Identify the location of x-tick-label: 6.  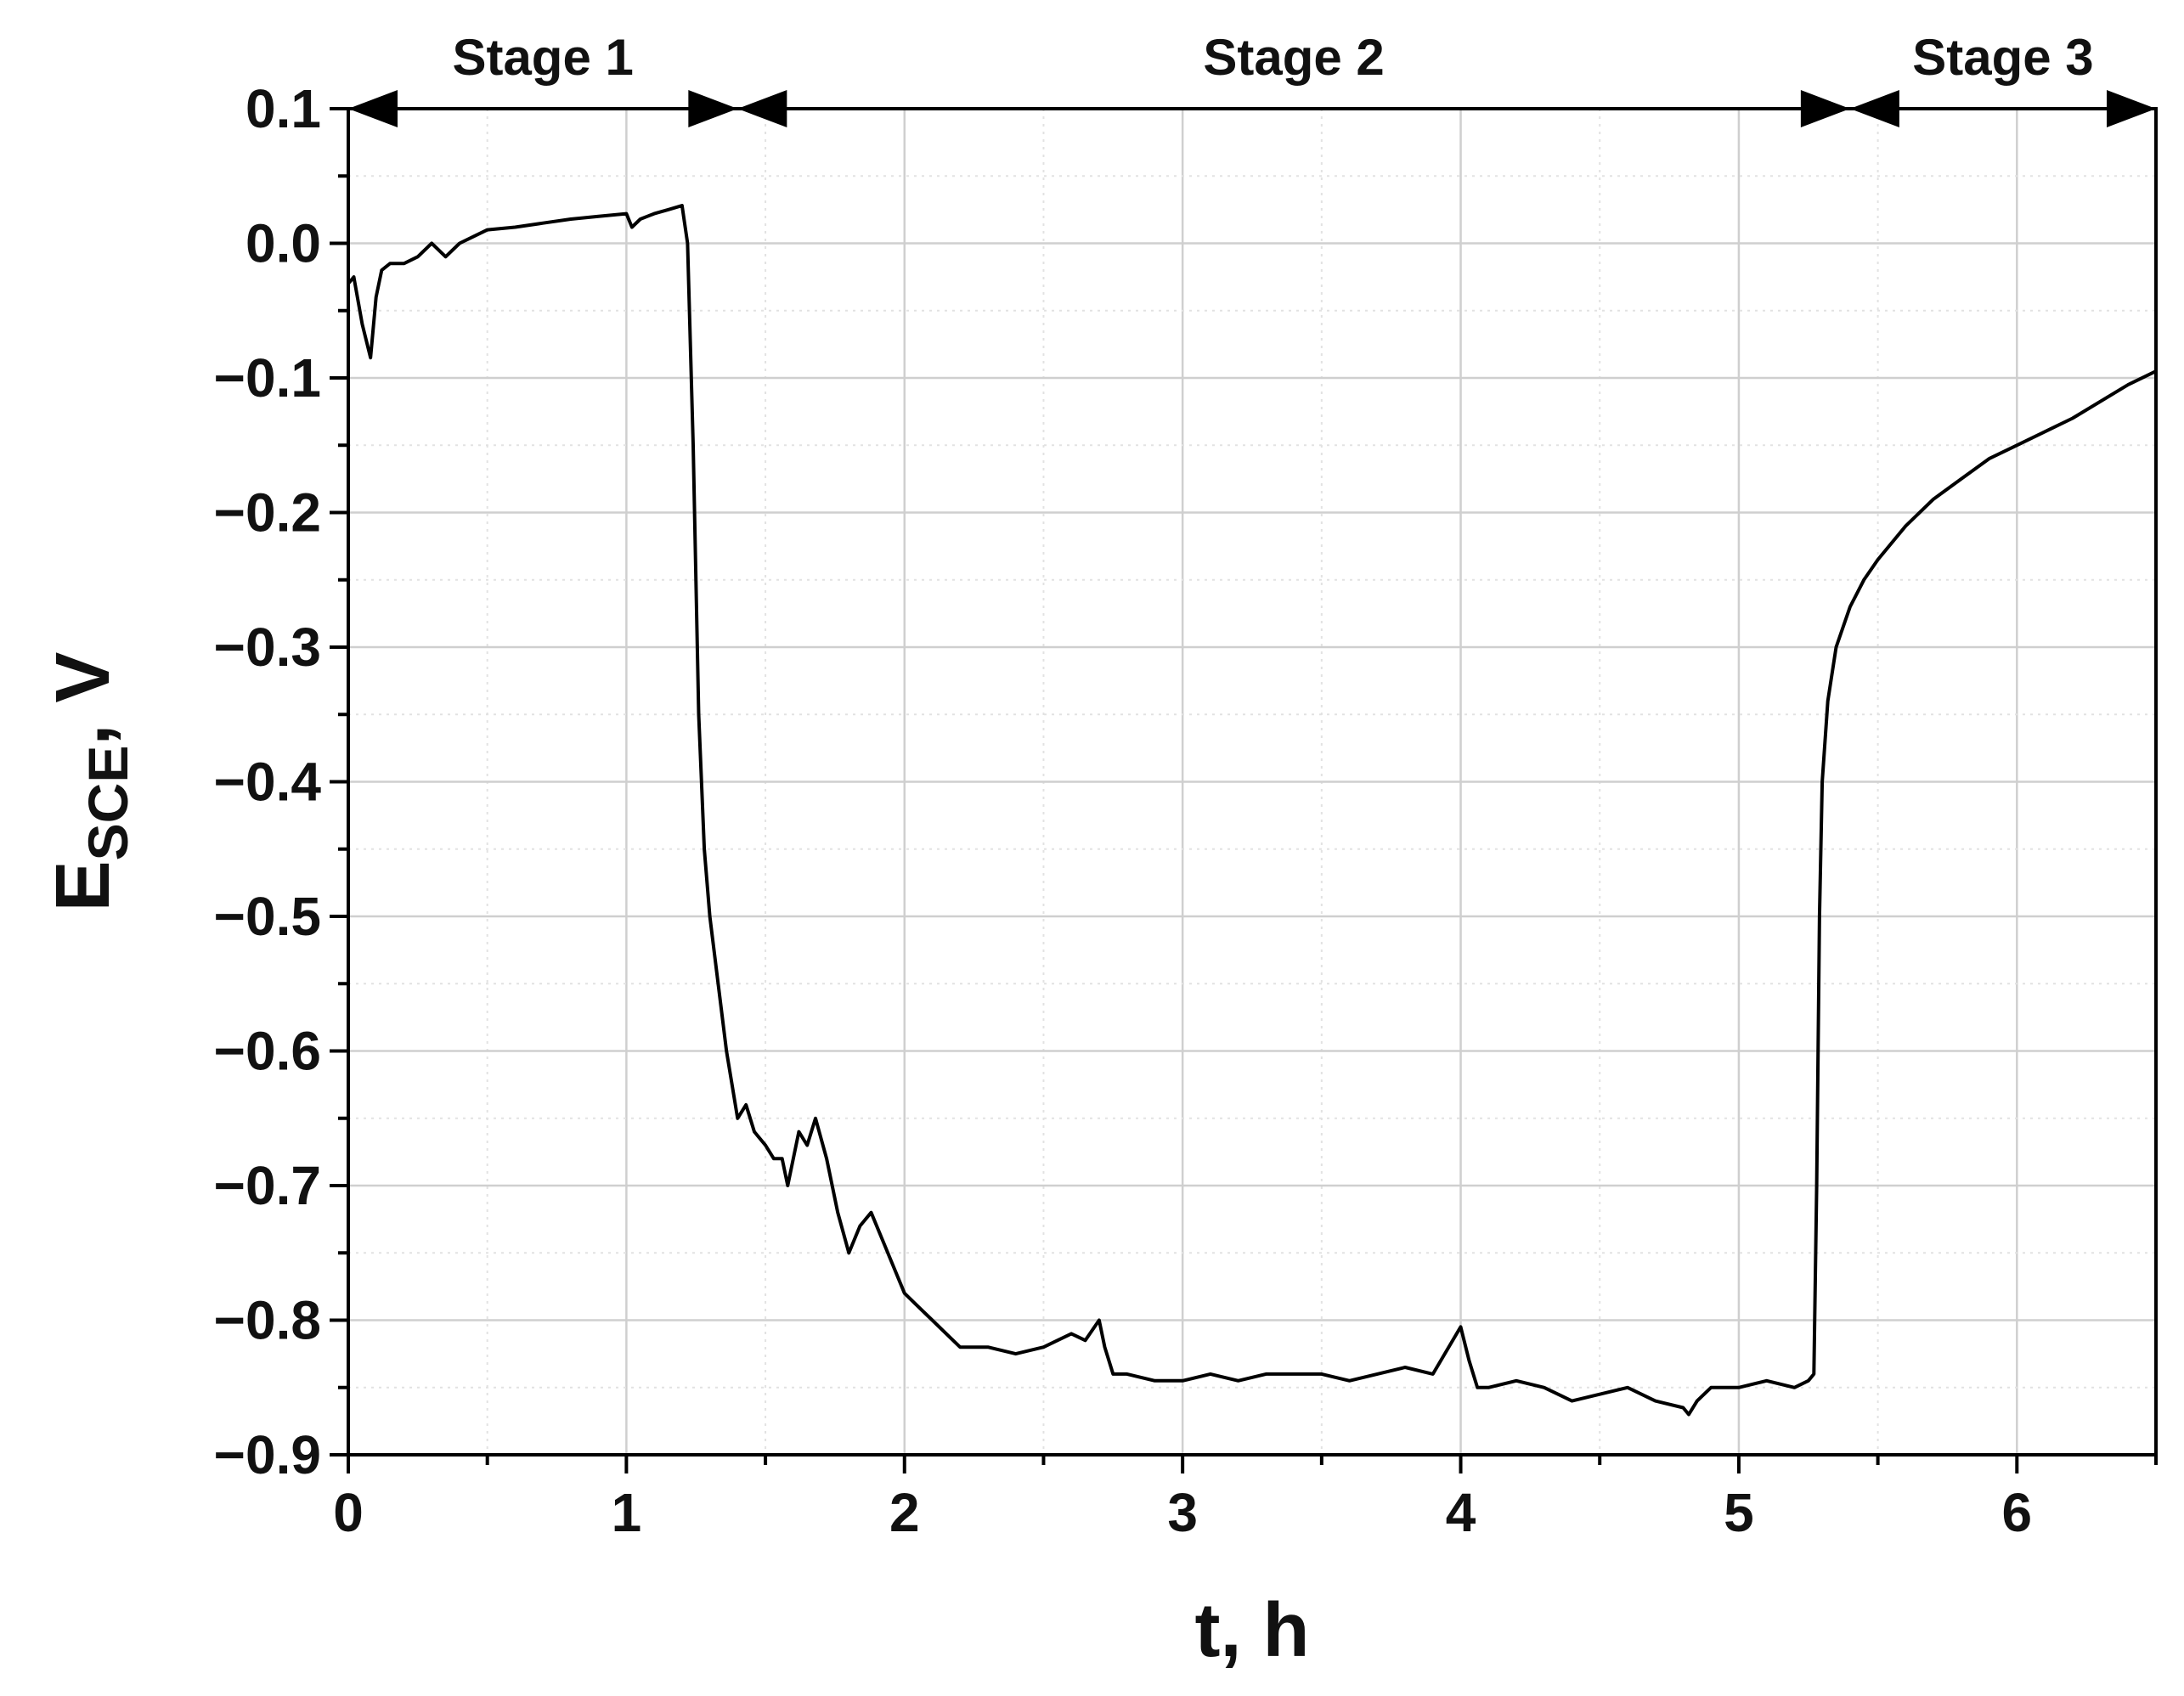
(2018, 1512).